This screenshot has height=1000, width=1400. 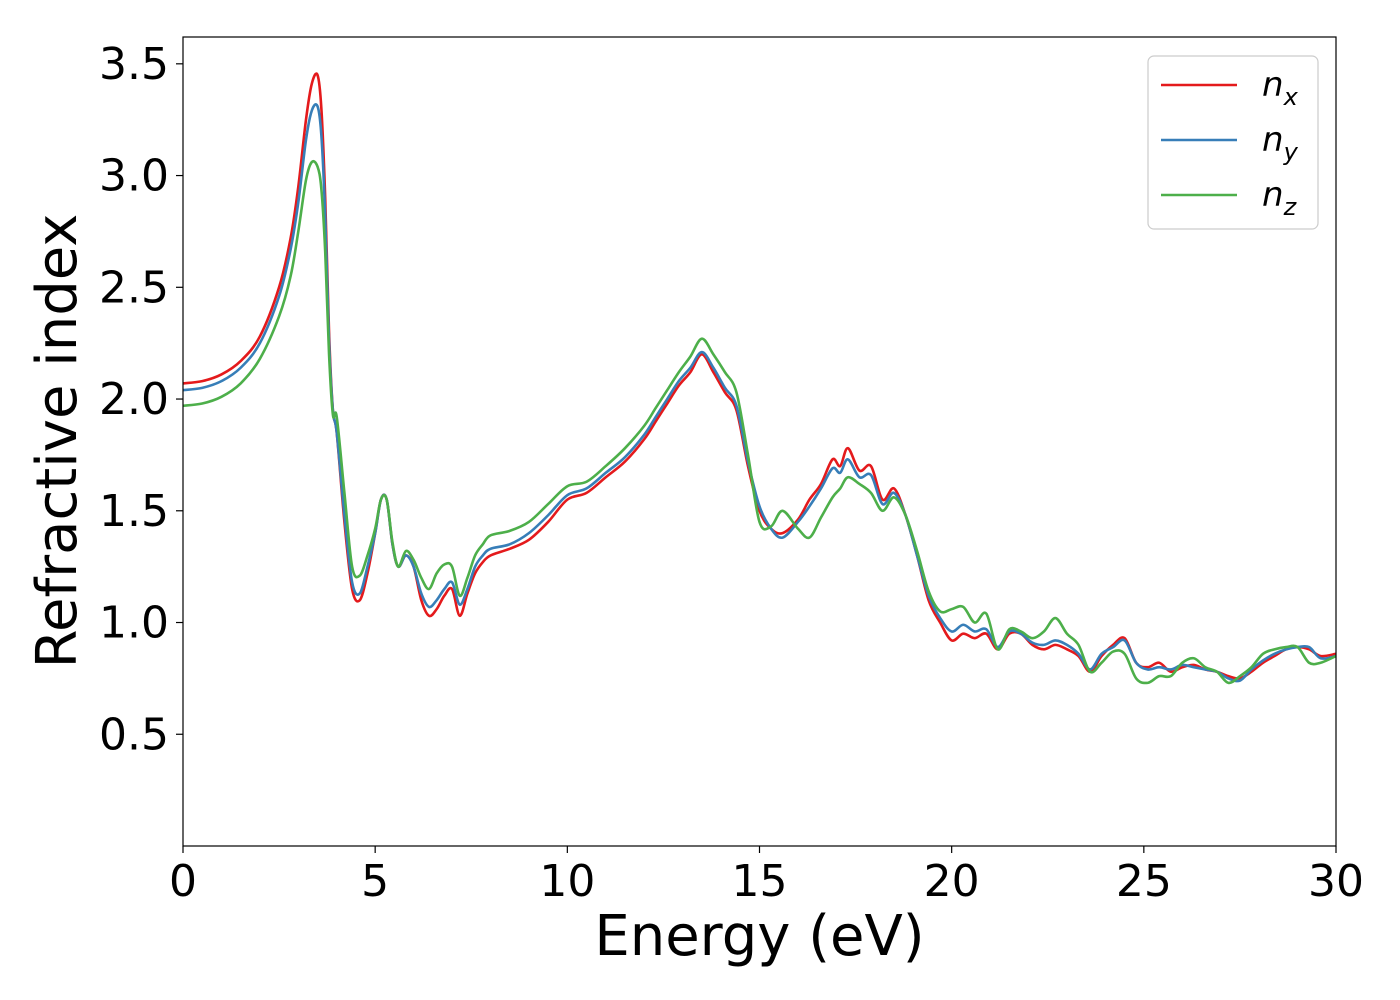 I want to click on y-axis: 0.5 1.0 1.5 2.0 2.5 3.0 3.5, so click(x=141, y=399).